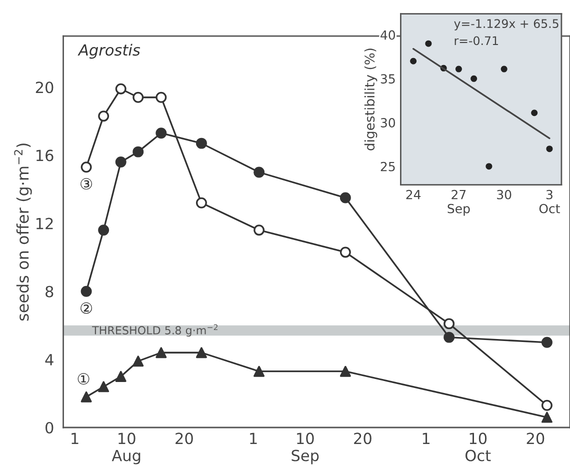  What do you see at coordinates (126, 448) in the screenshot?
I see `x-tick-label: 10 Aug` at bounding box center [126, 448].